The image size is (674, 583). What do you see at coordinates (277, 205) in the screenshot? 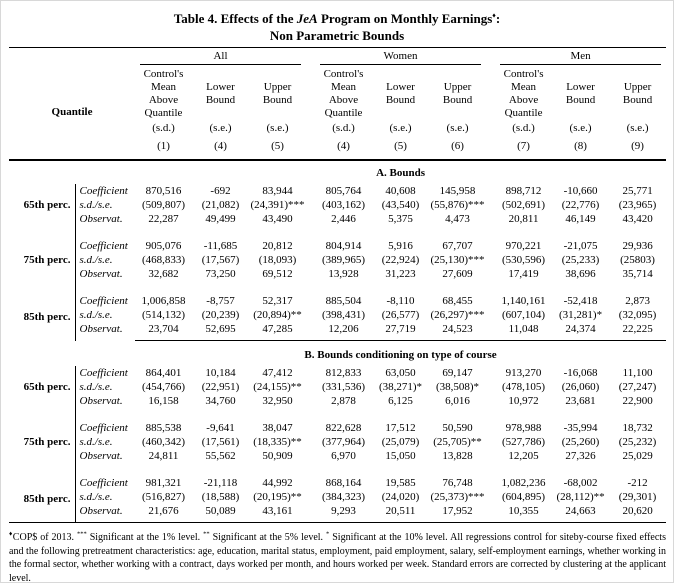
I see `value-cell: (24,391)***` at bounding box center [277, 205].